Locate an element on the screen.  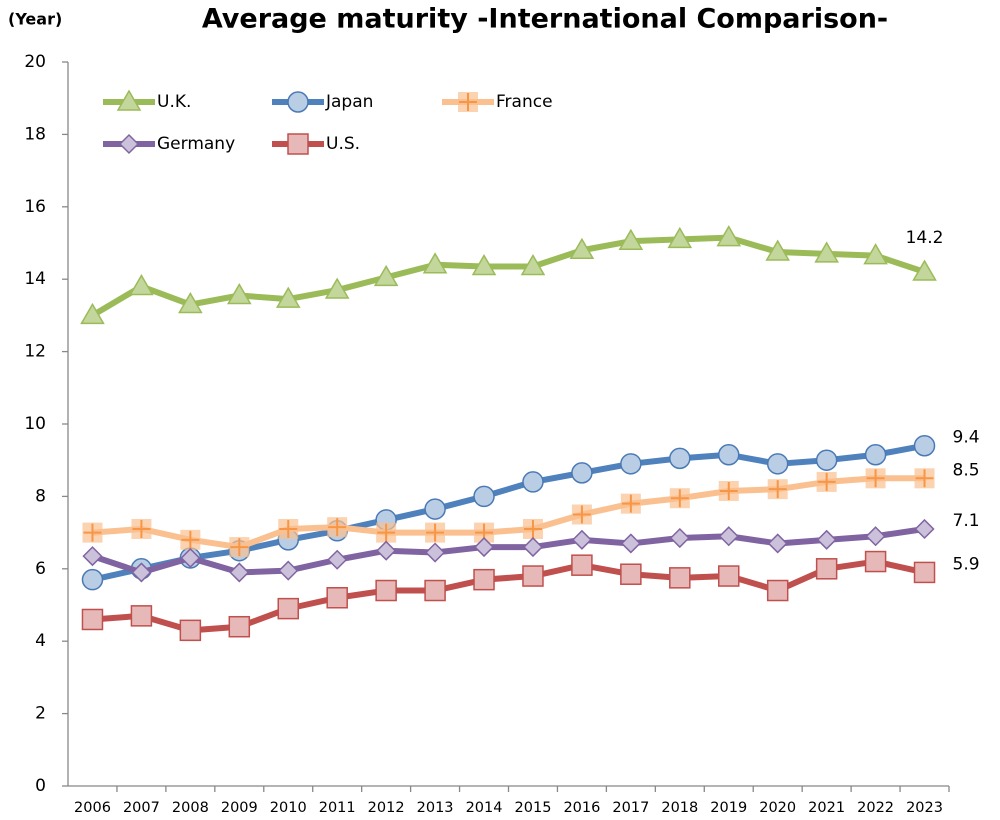
x-tick-label: 2010 is located at coordinates (288, 808).